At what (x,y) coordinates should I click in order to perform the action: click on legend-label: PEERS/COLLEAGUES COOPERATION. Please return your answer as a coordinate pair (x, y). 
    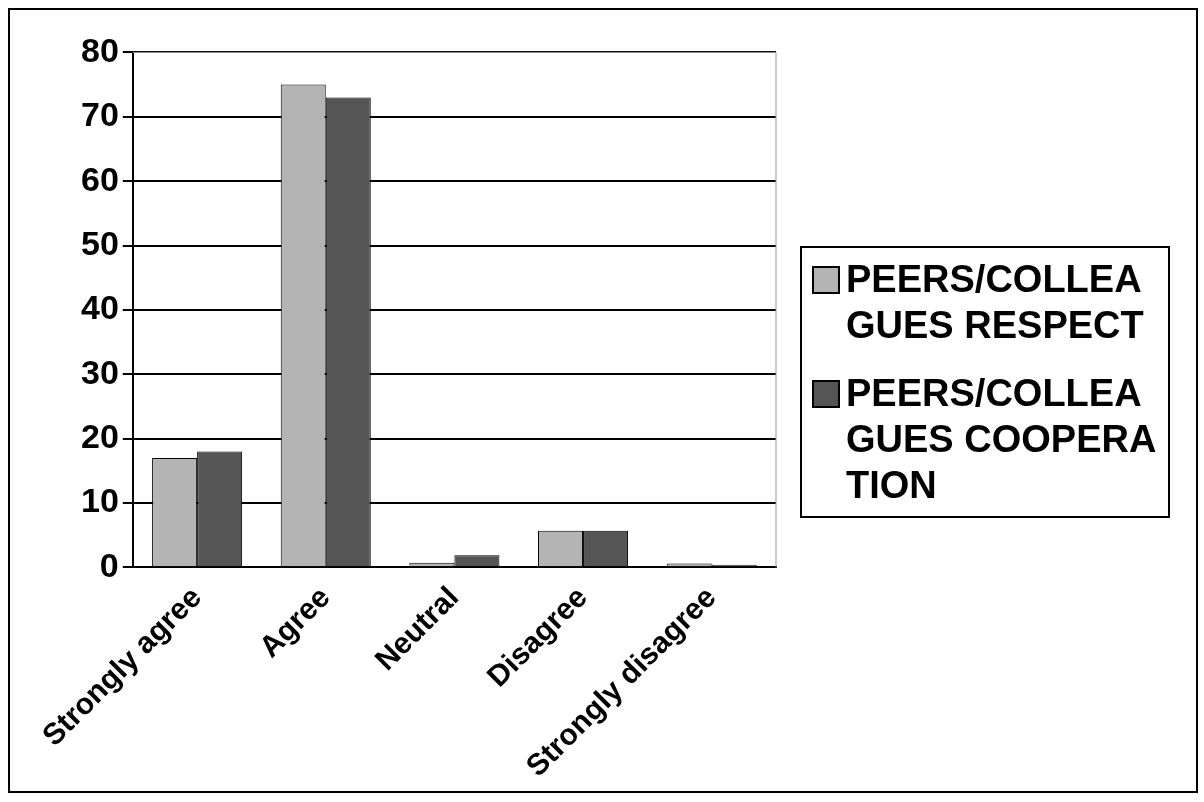
    Looking at the image, I should click on (1002, 439).